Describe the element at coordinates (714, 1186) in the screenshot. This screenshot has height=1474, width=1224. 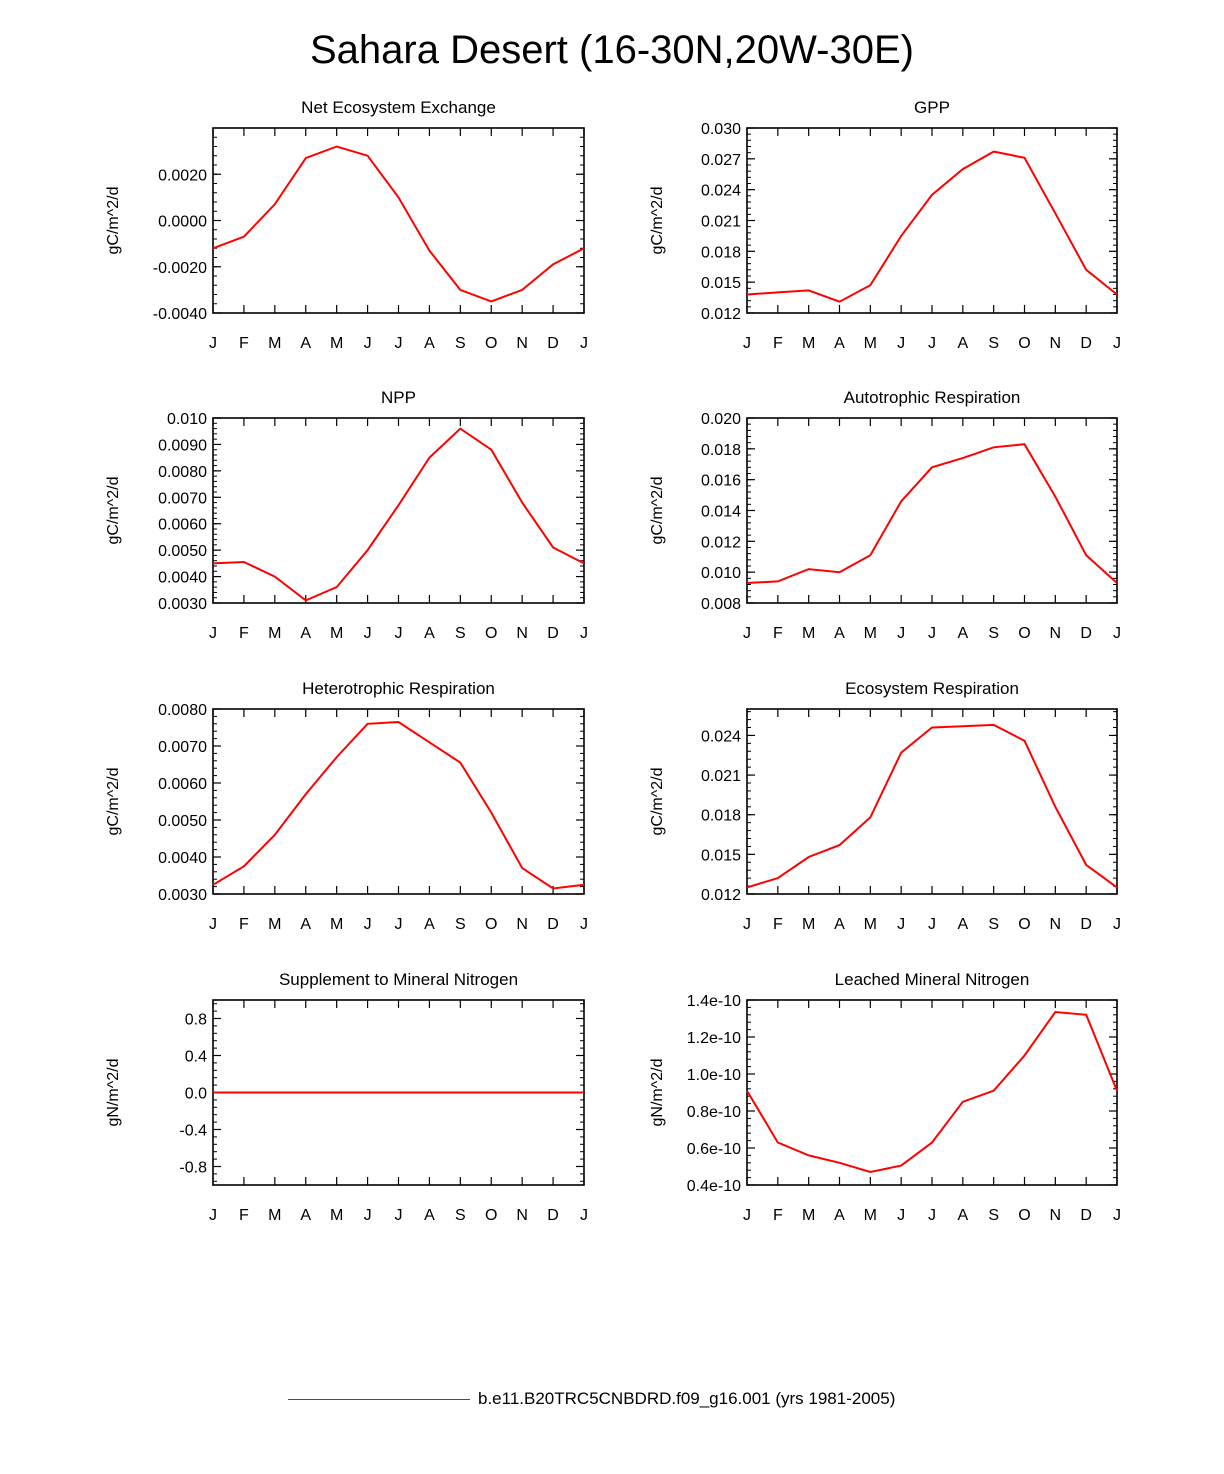
I see `y-tick-label: 0.4e-10` at that location.